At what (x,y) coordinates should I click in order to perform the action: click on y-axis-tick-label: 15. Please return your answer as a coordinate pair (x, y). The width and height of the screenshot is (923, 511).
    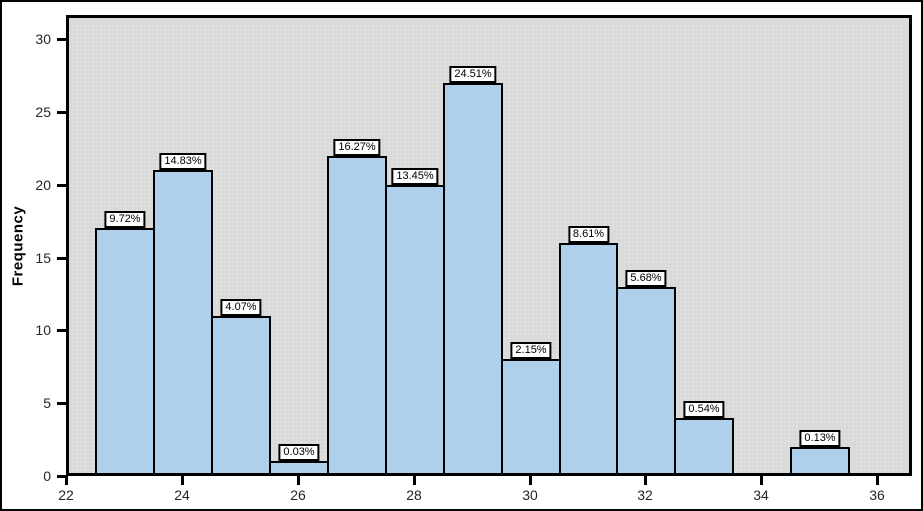
    Looking at the image, I should click on (43, 258).